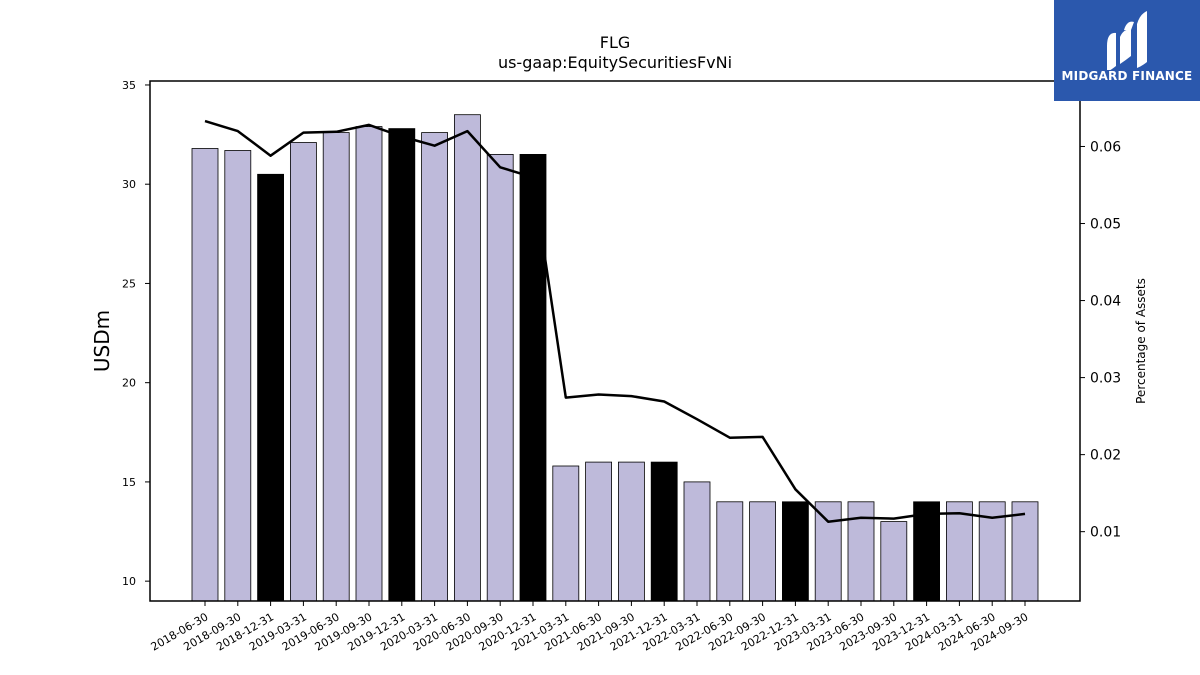  Describe the element at coordinates (102, 341) in the screenshot. I see `y-axis-label: USDm` at that location.